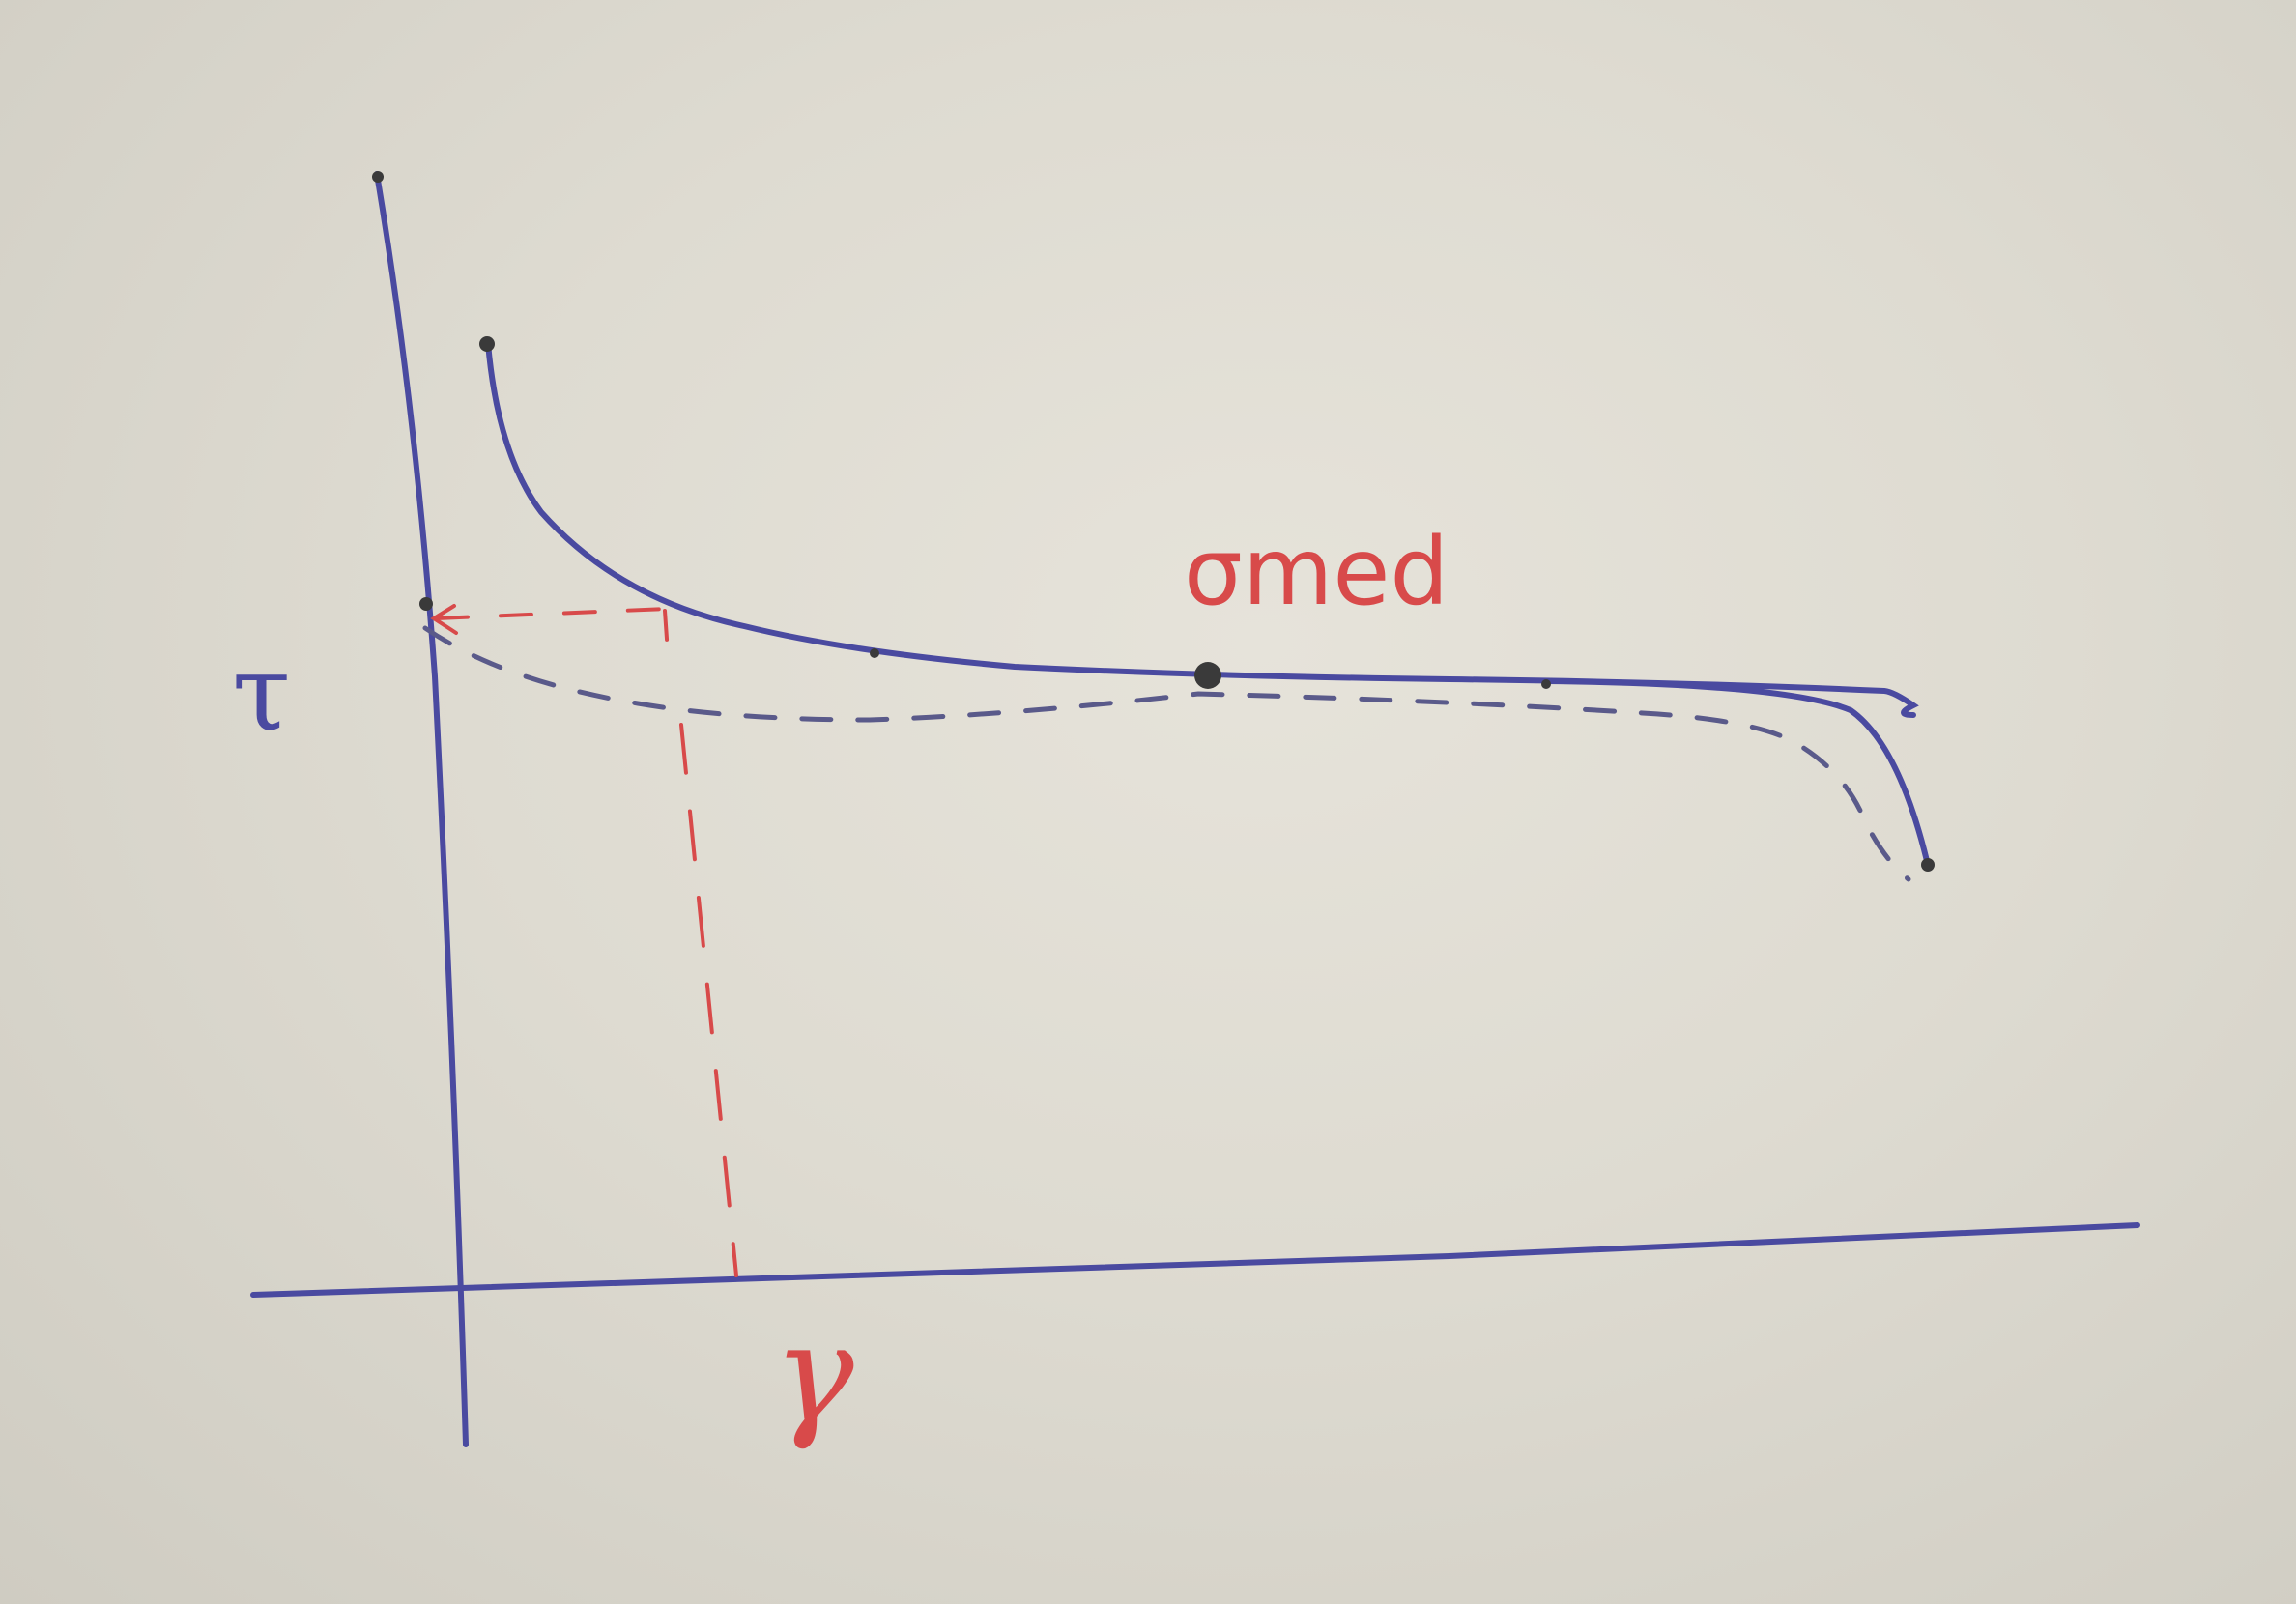  What do you see at coordinates (813, 1374) in the screenshot?
I see `x-axis-label: γ` at bounding box center [813, 1374].